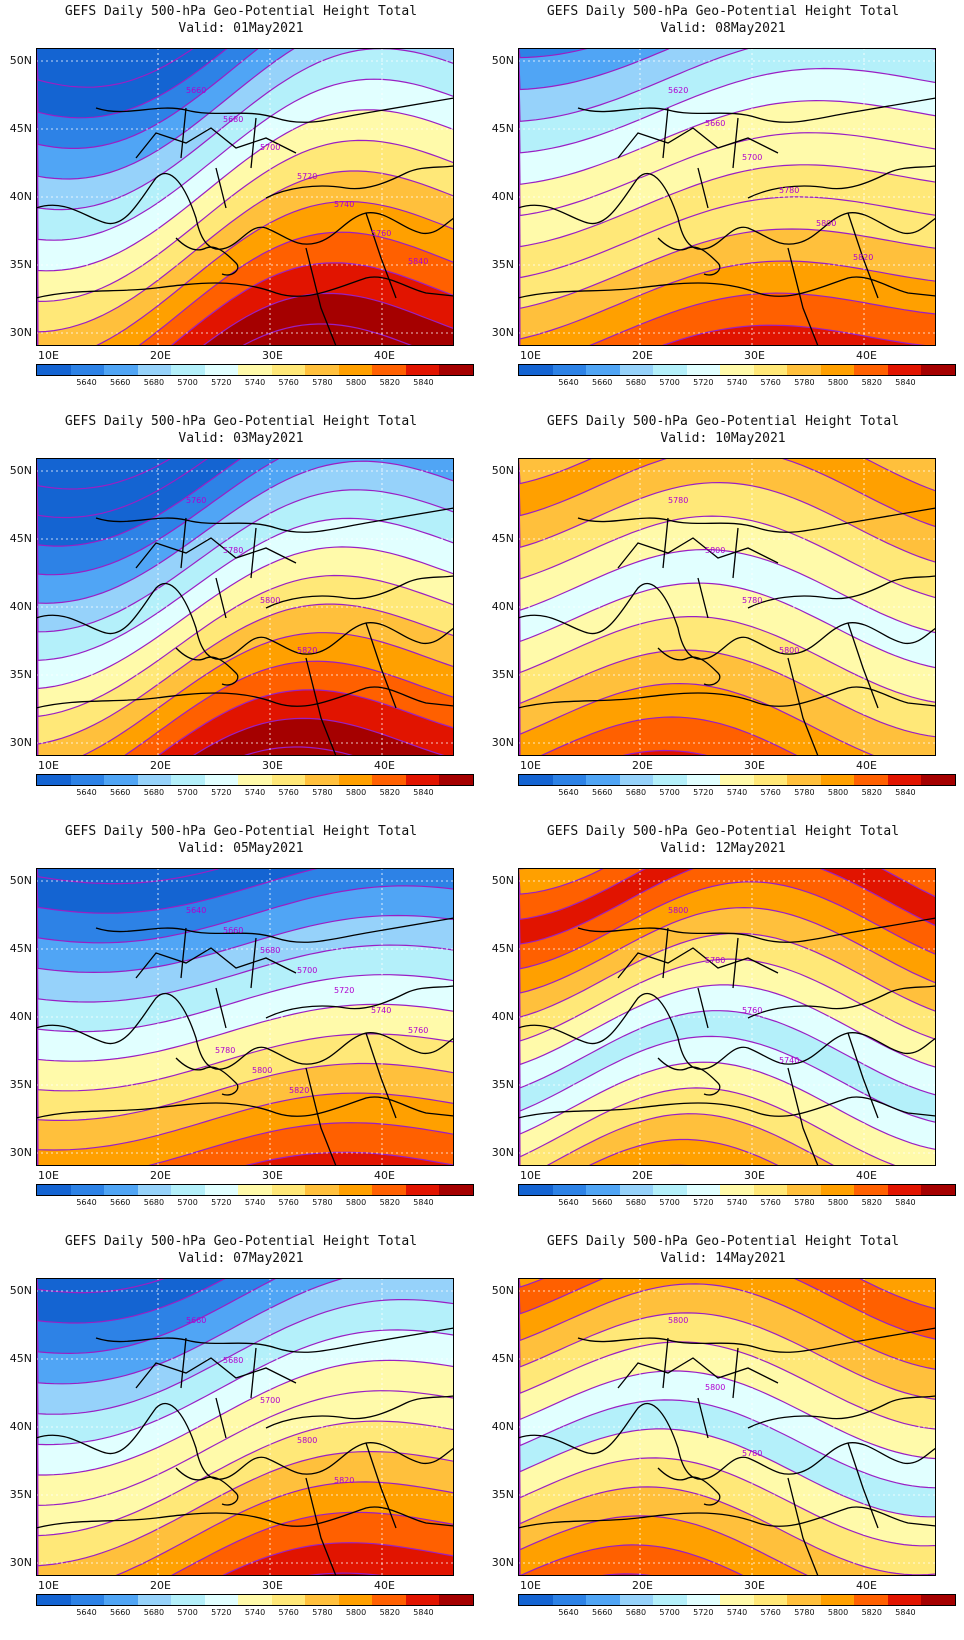  Describe the element at coordinates (86, 792) in the screenshot. I see `colorbar-label: 5640` at that location.